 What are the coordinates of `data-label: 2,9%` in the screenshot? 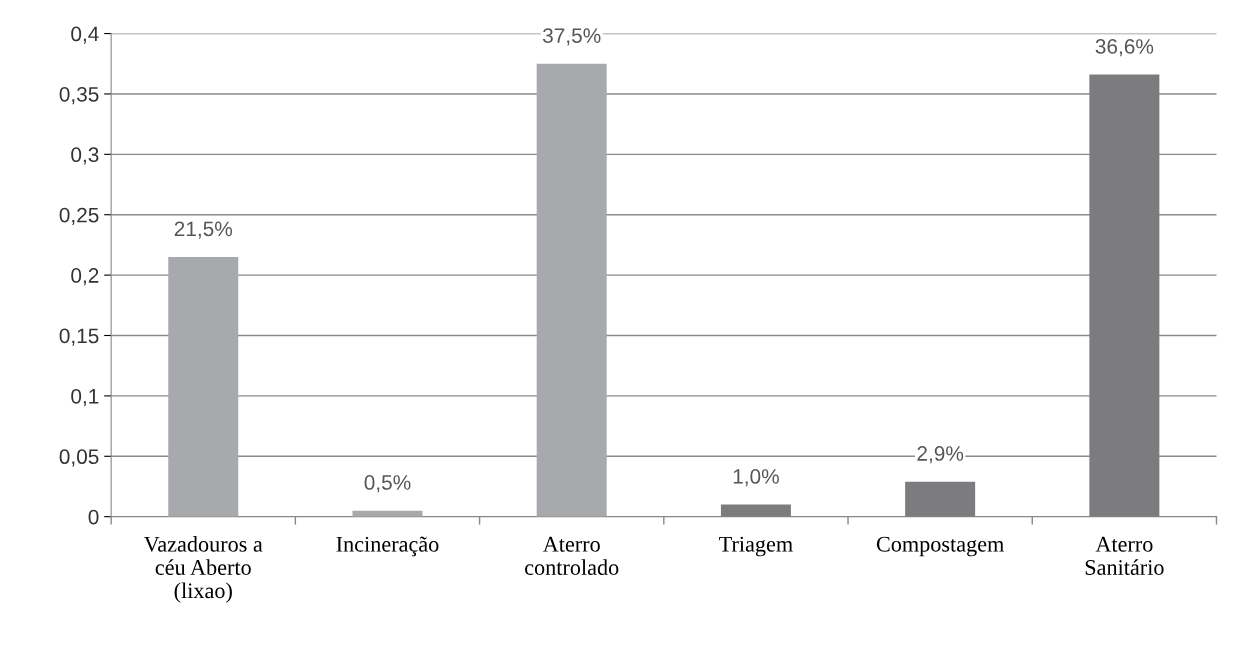 It's located at (940, 455).